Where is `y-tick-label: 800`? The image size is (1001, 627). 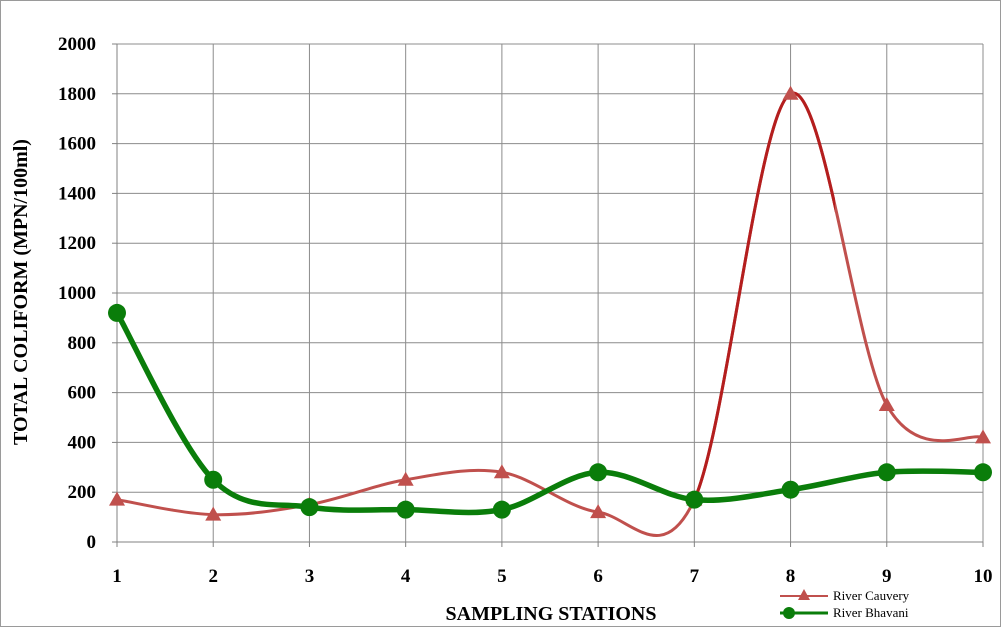 y-tick-label: 800 is located at coordinates (82, 343).